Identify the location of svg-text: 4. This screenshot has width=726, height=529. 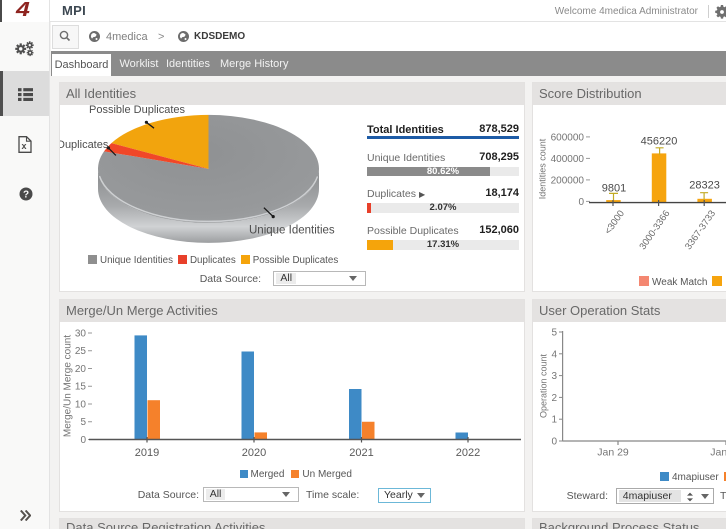
(554, 354).